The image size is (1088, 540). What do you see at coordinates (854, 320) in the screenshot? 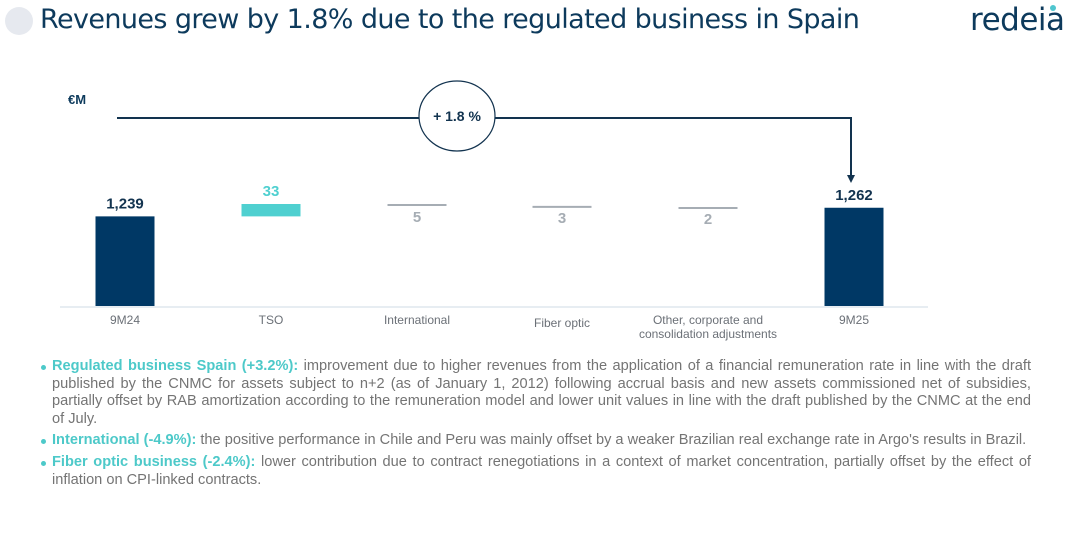
I see `category-label: 9M25` at bounding box center [854, 320].